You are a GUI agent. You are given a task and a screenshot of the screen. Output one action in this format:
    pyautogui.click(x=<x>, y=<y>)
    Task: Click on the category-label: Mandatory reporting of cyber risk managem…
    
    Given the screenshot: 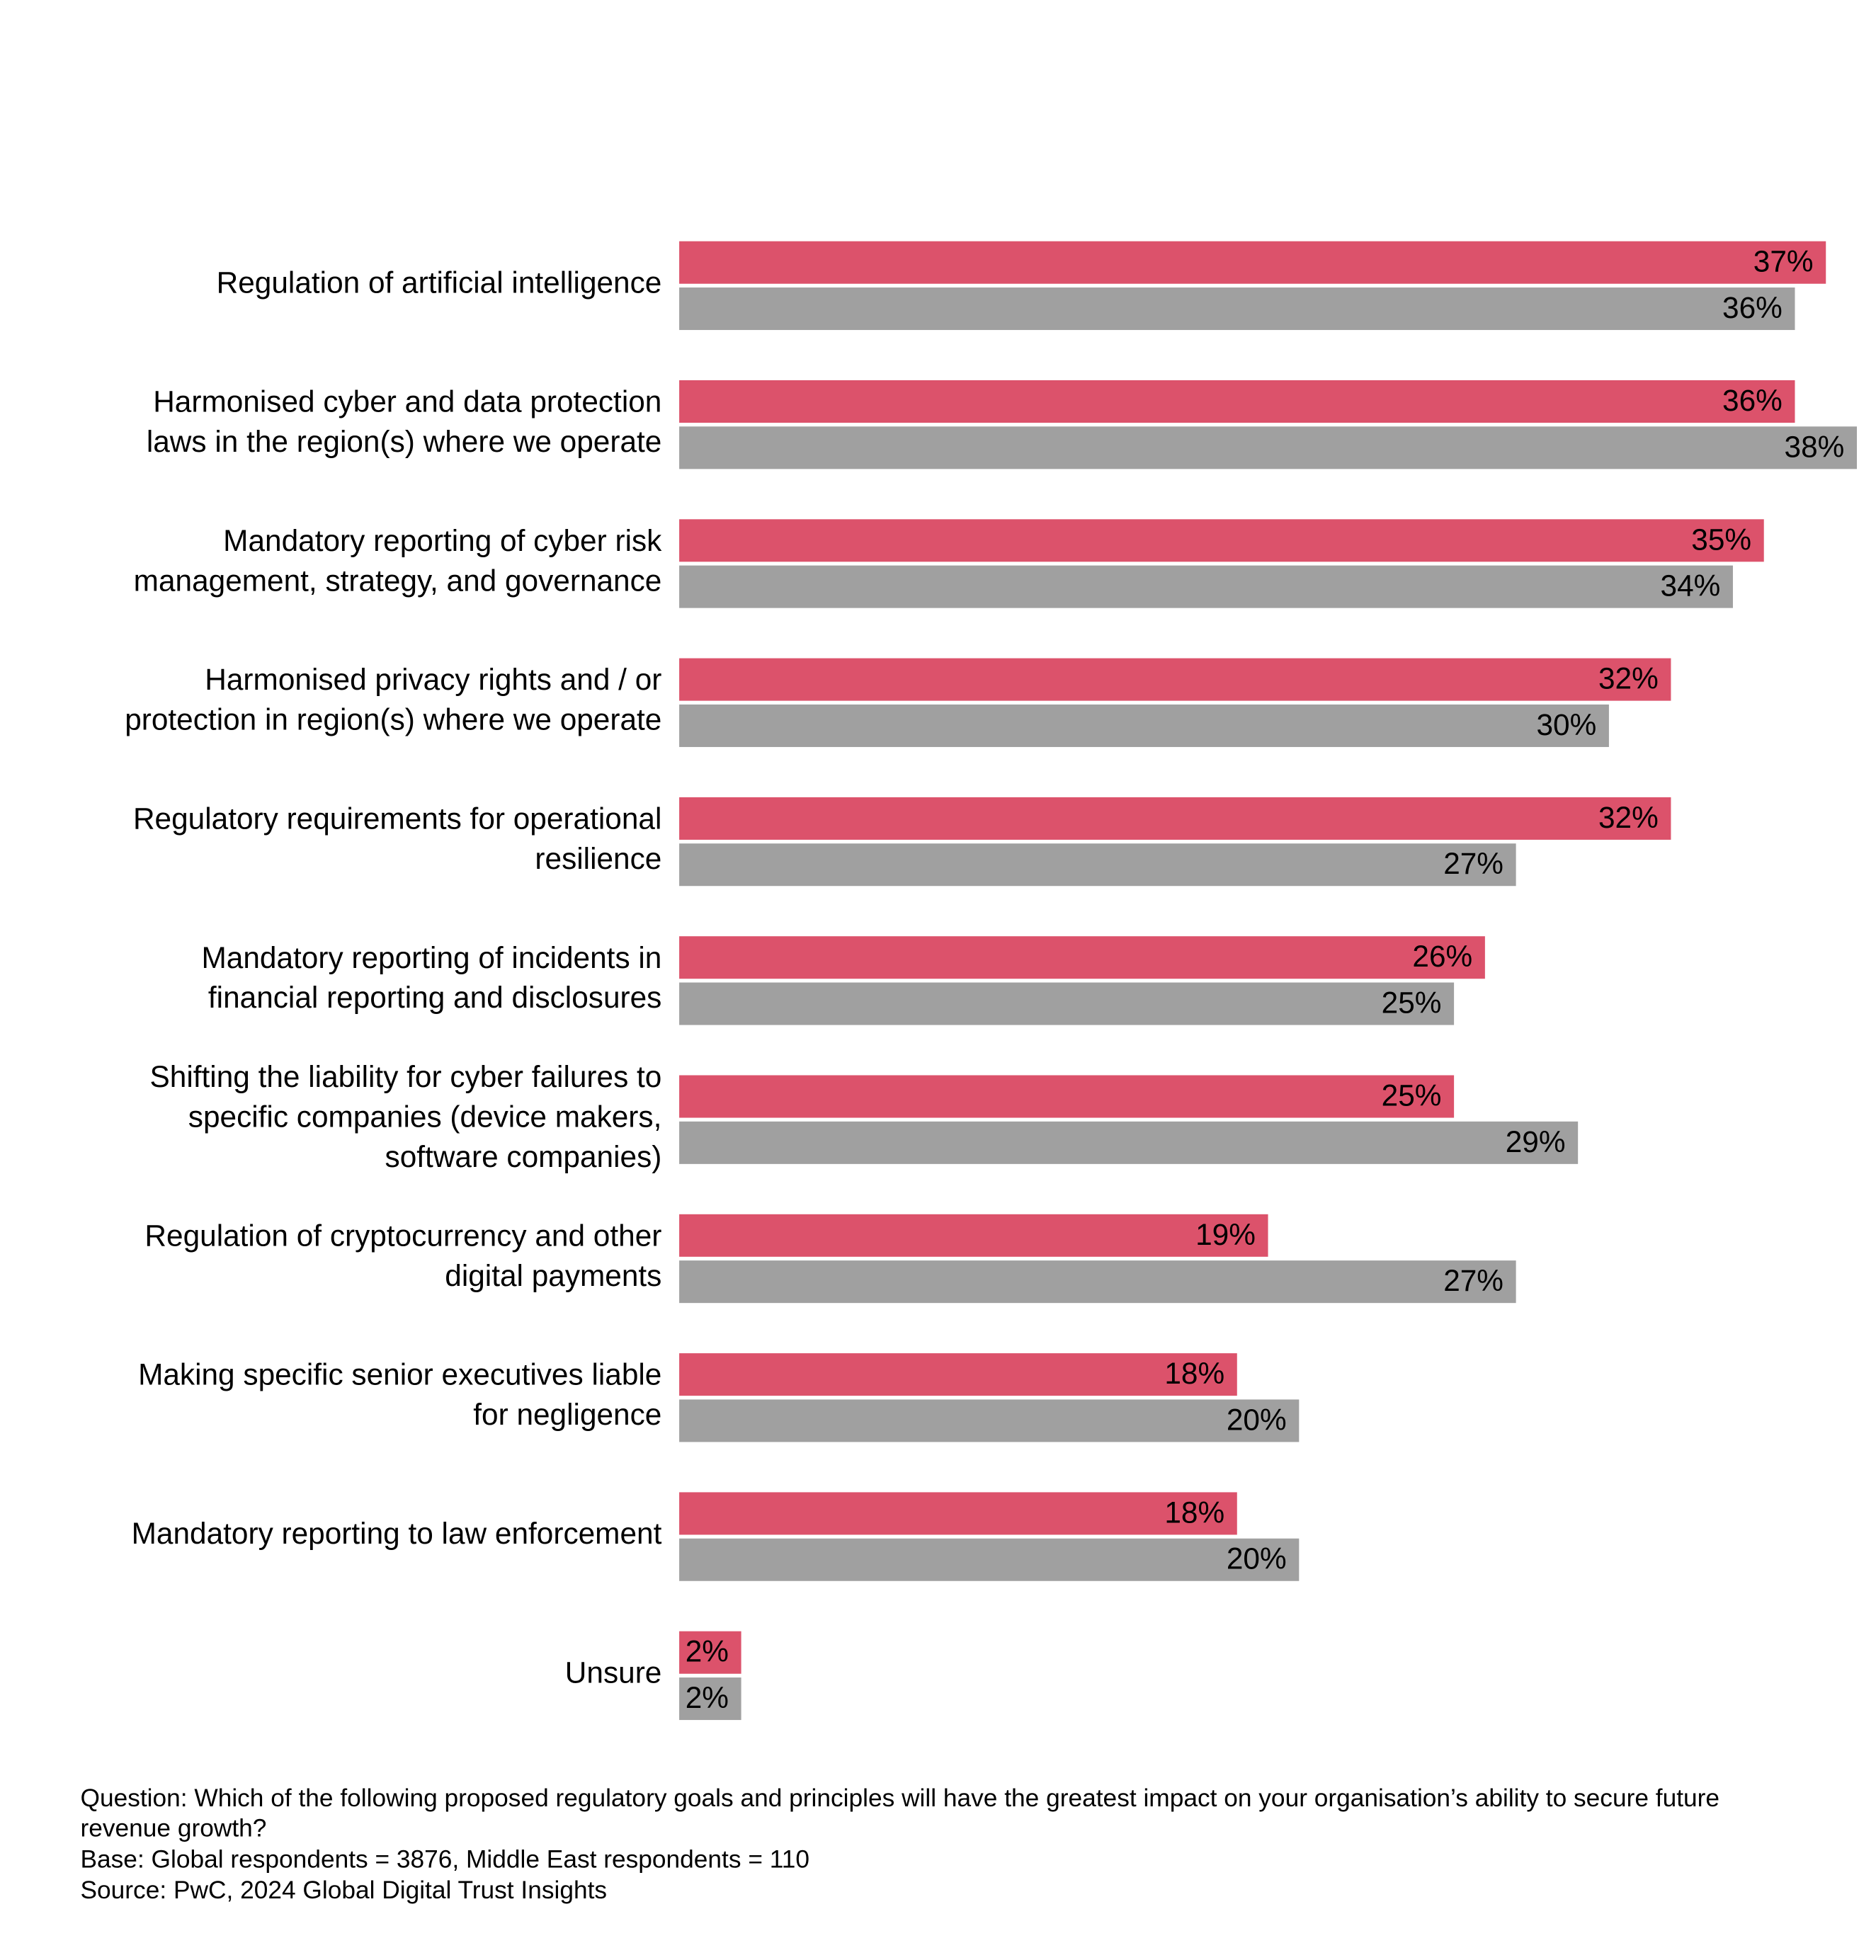 What is the action you would take?
    pyautogui.click(x=398, y=560)
    